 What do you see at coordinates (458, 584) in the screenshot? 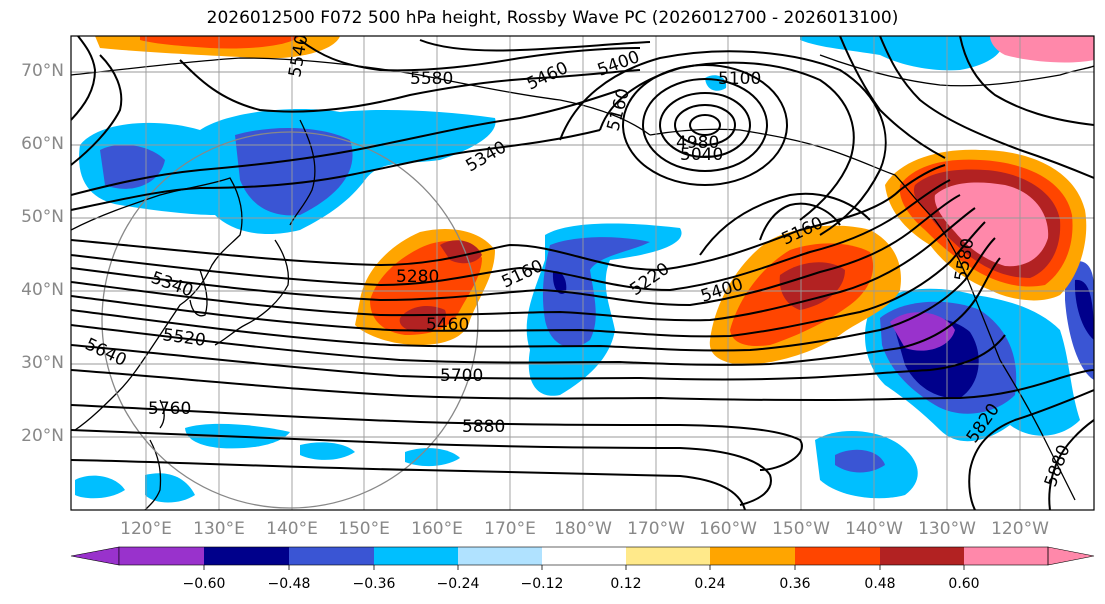
I see `colorbar-tick-label: −0.24` at bounding box center [458, 584].